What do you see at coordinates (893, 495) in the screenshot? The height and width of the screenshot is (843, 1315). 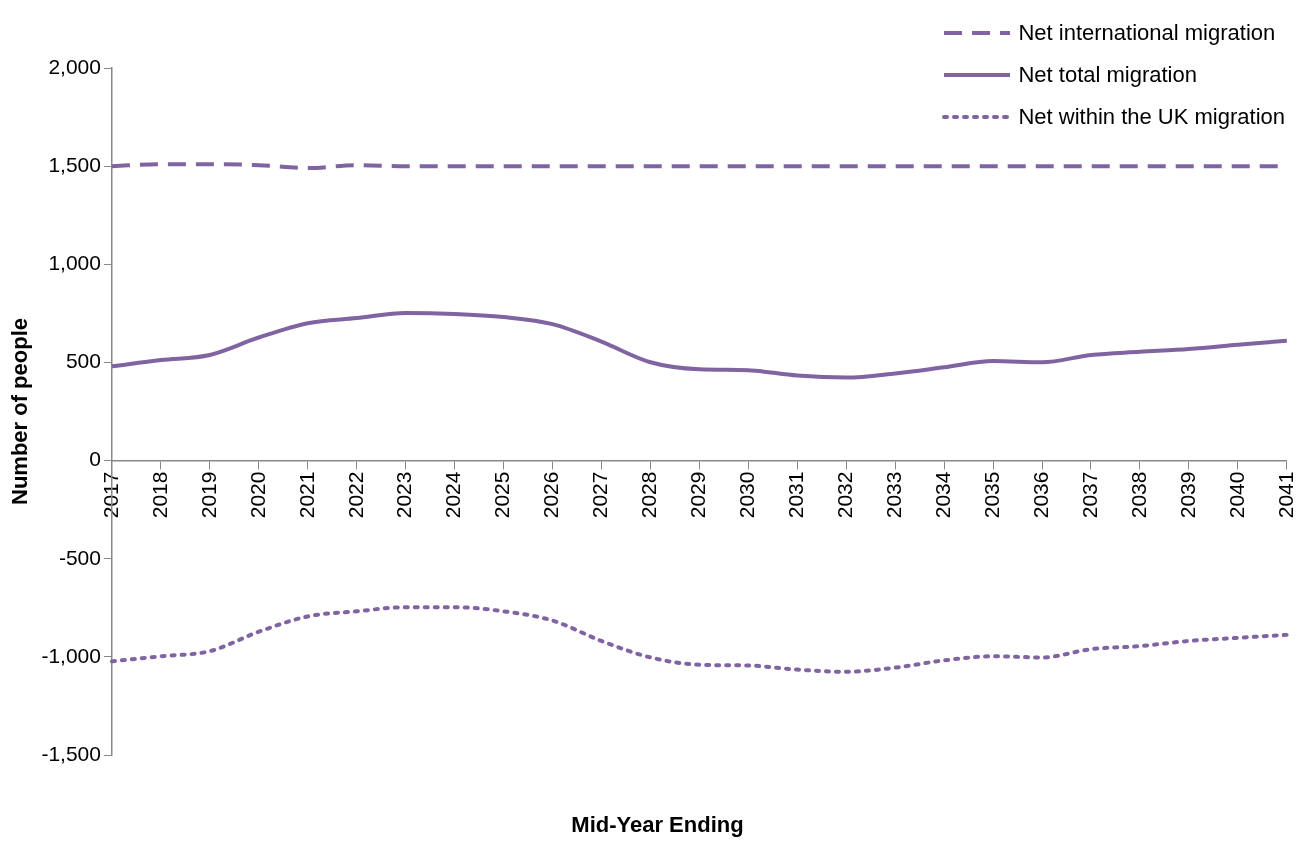 I see `x-tick-label: 2033` at bounding box center [893, 495].